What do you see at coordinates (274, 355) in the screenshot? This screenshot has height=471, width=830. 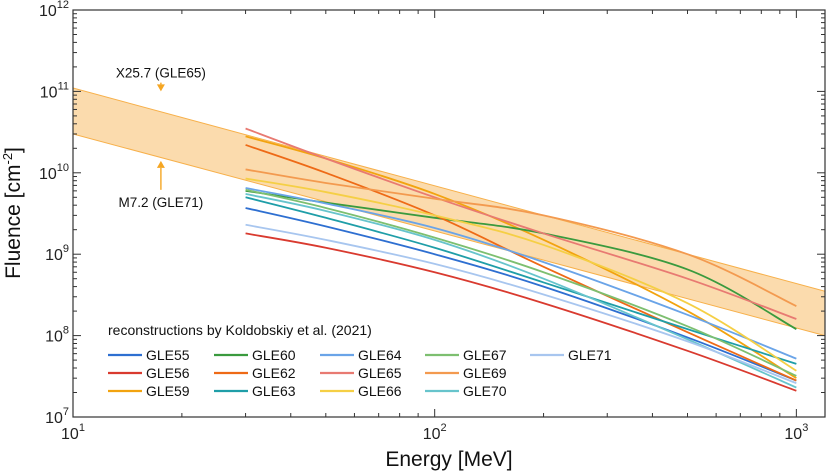 I see `legend-label-gle60: GLE60` at bounding box center [274, 355].